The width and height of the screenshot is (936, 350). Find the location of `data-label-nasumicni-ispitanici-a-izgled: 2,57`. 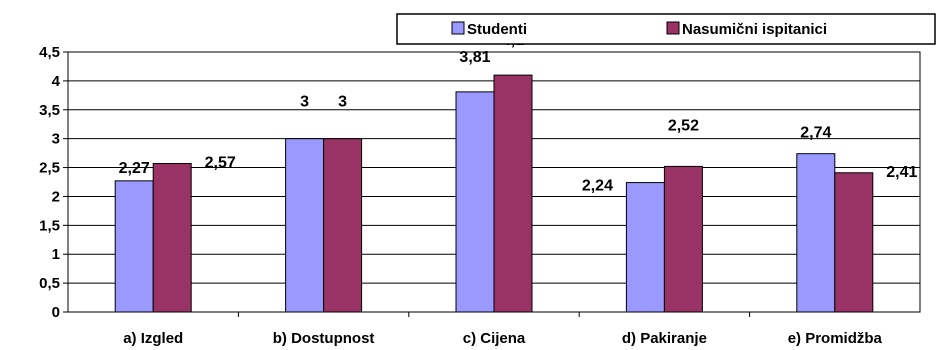

data-label-nasumicni-ispitanici-a-izgled: 2,57 is located at coordinates (220, 163).